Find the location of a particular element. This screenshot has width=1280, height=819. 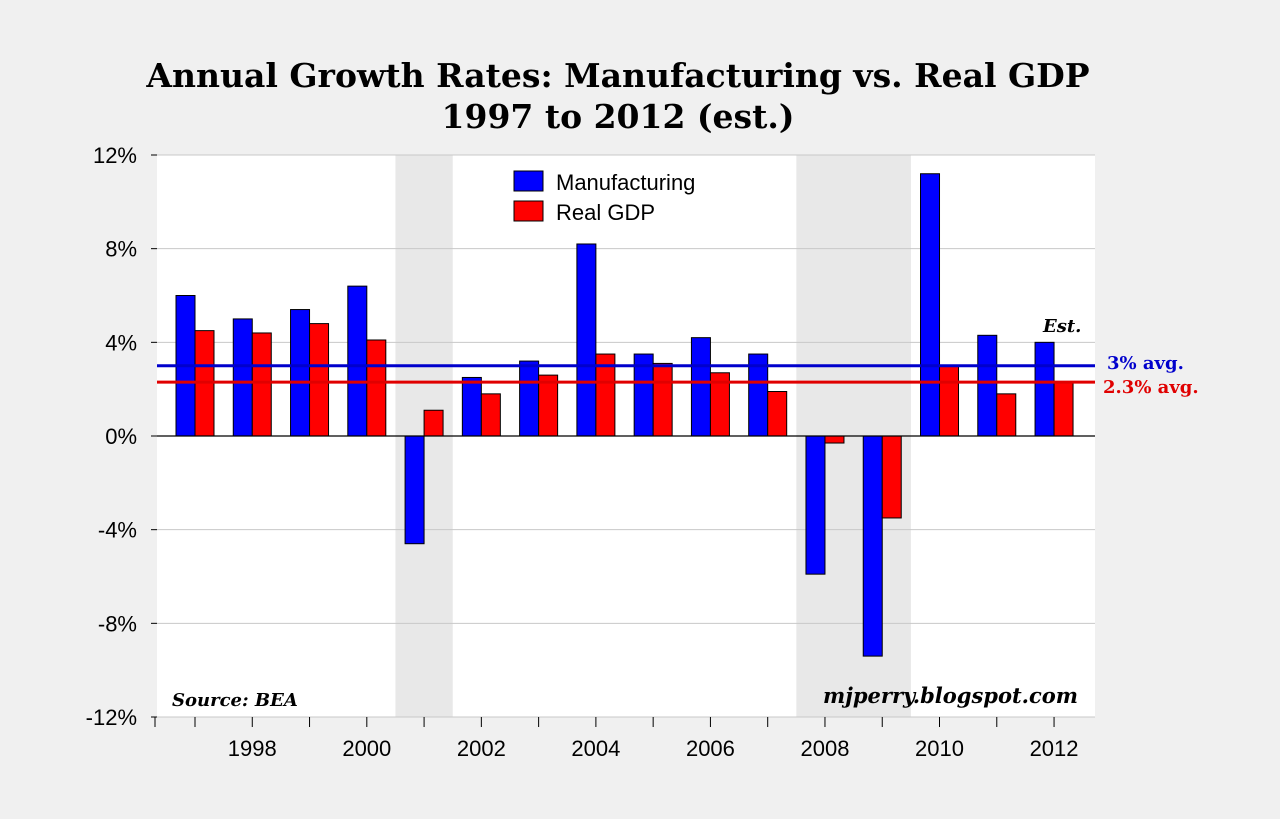

y-tick-label: 8% is located at coordinates (121, 249).